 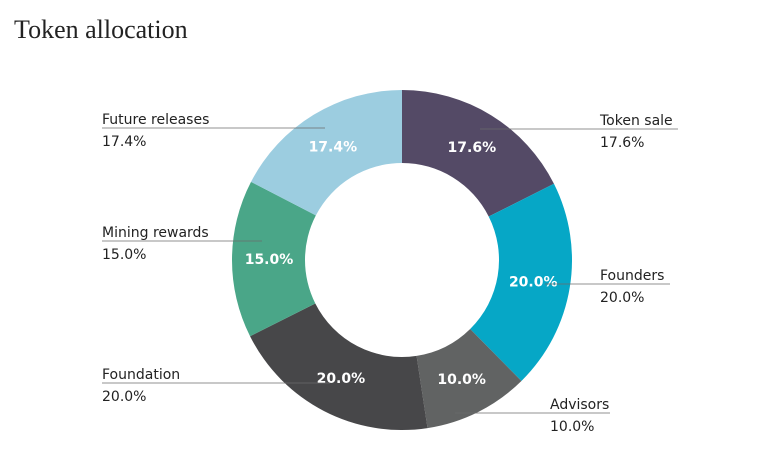 I want to click on slice-advisors, so click(x=469, y=379).